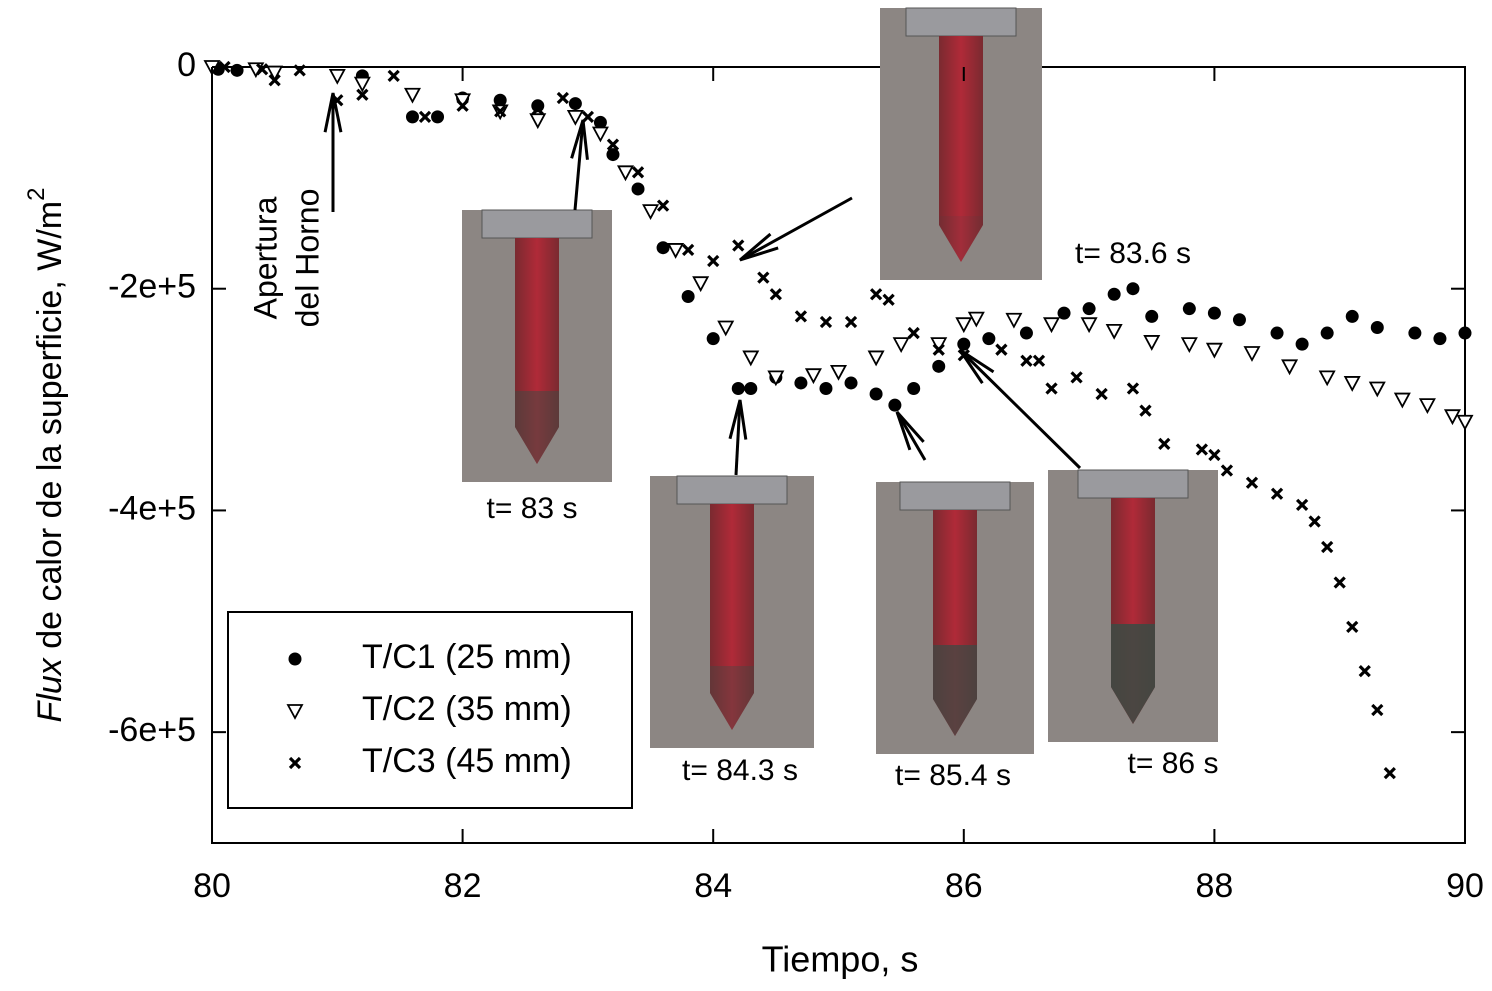 This screenshot has height=991, width=1492. I want to click on annotation: del Horno, so click(307, 258).